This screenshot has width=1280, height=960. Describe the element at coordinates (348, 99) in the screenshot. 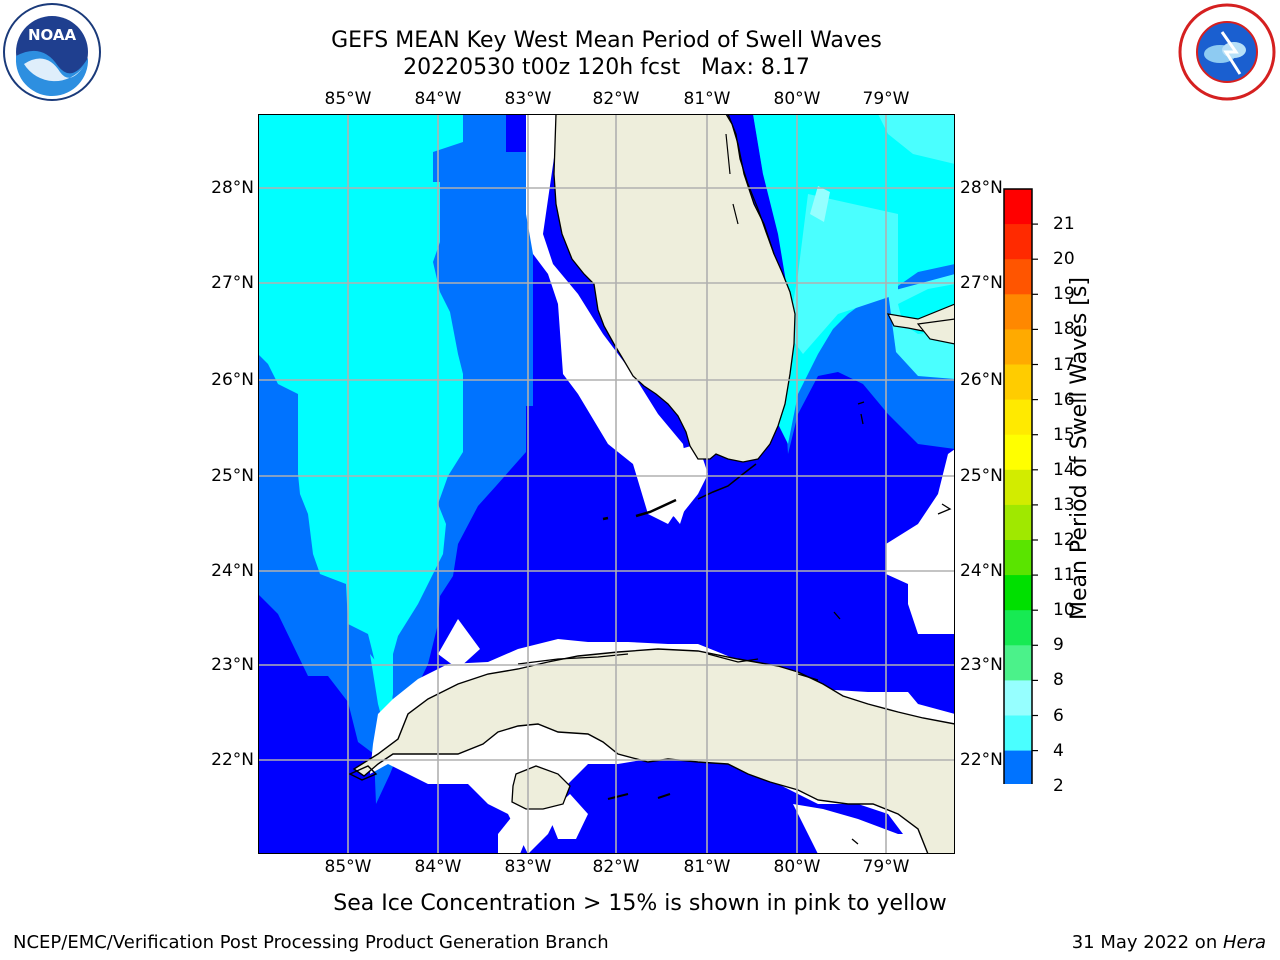

I see `lon-label-top: 85°W` at that location.